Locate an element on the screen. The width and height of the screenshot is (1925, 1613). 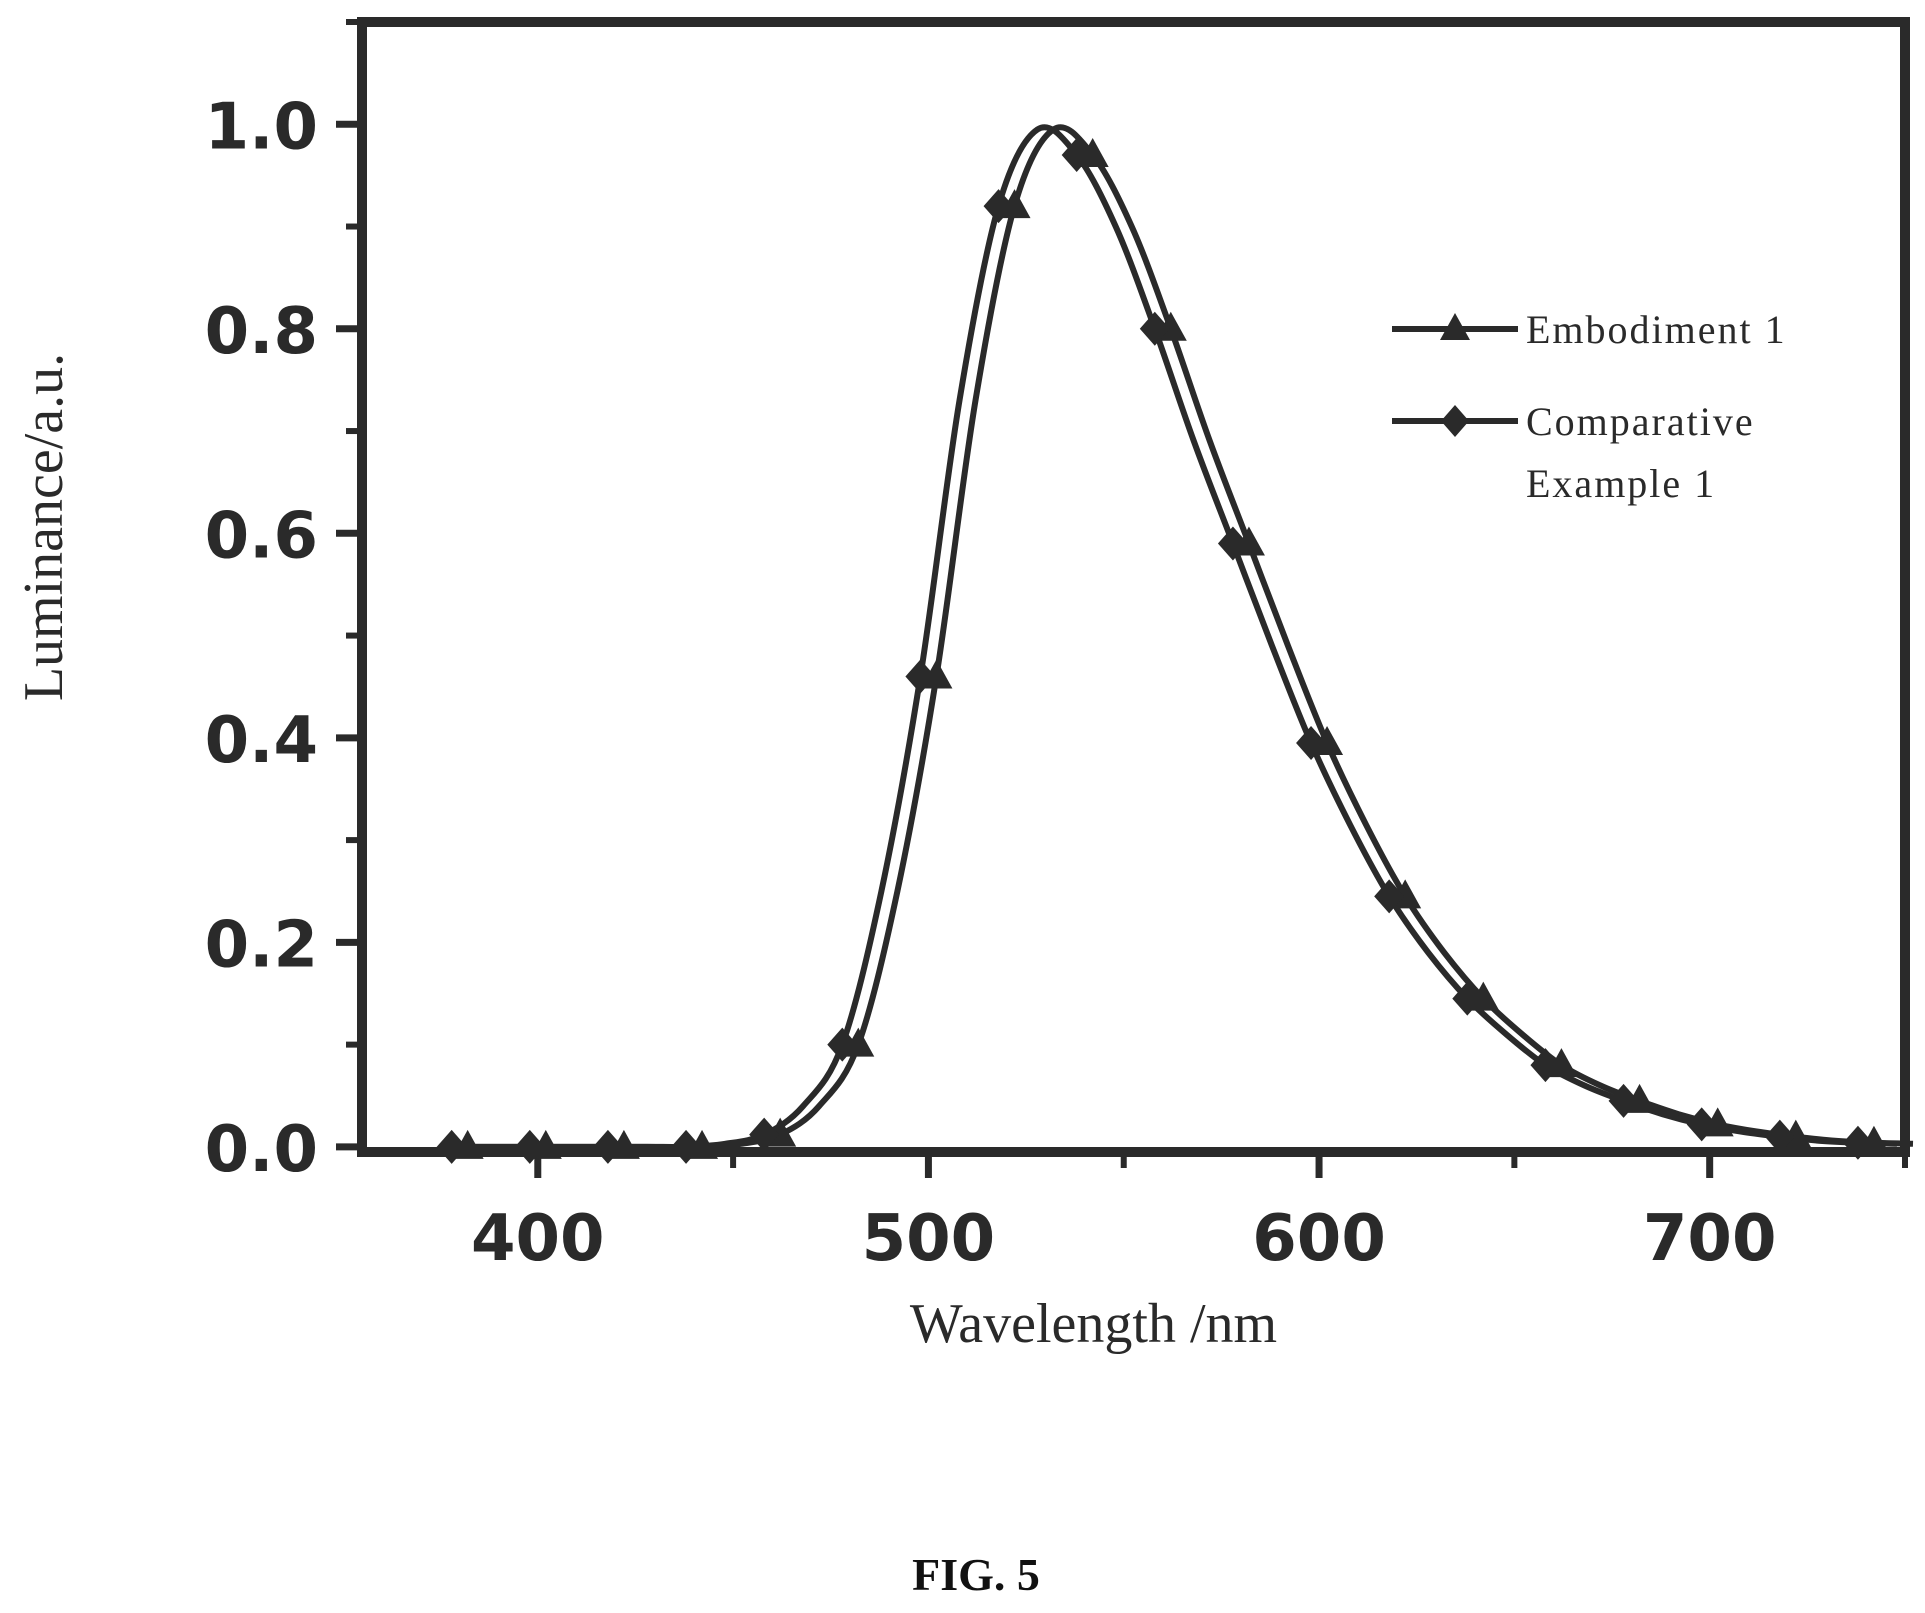
x-tick-label: 400 is located at coordinates (538, 1239).